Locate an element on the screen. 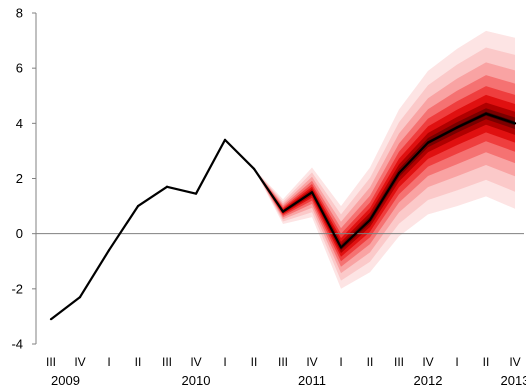 This screenshot has width=526, height=389. y-tick-label: 8 is located at coordinates (19, 13).